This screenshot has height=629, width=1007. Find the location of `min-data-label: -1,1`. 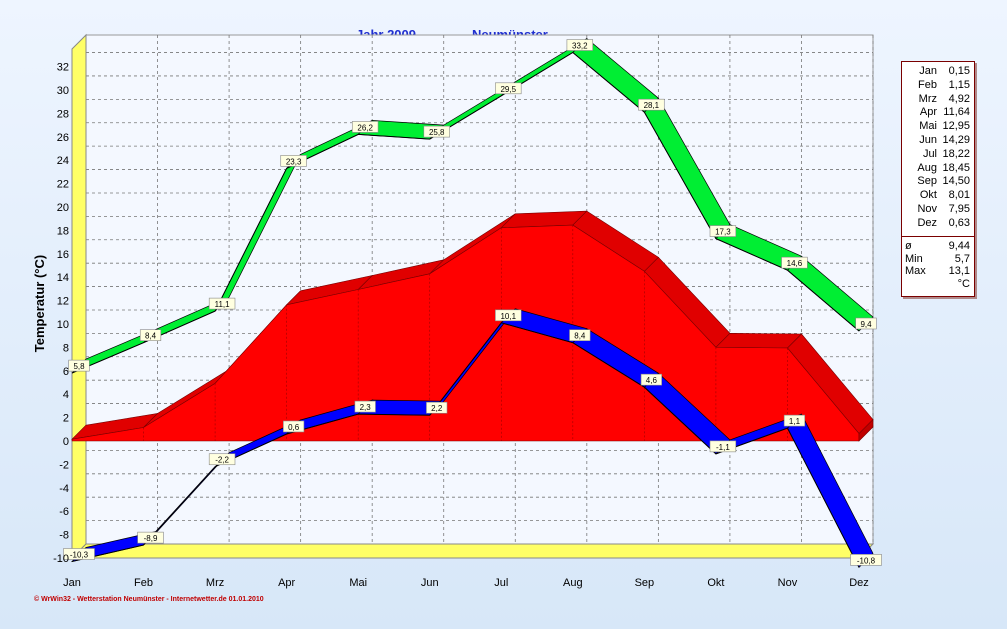

min-data-label: -1,1 is located at coordinates (723, 446).